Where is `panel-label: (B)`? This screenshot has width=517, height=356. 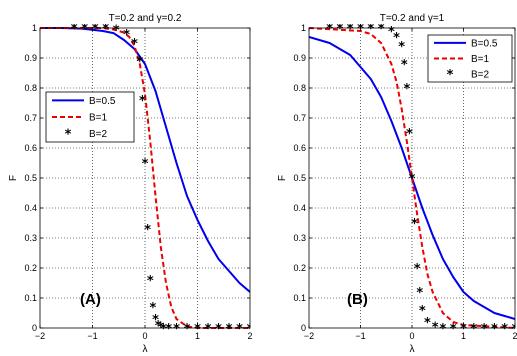
panel-label: (B) is located at coordinates (357, 299).